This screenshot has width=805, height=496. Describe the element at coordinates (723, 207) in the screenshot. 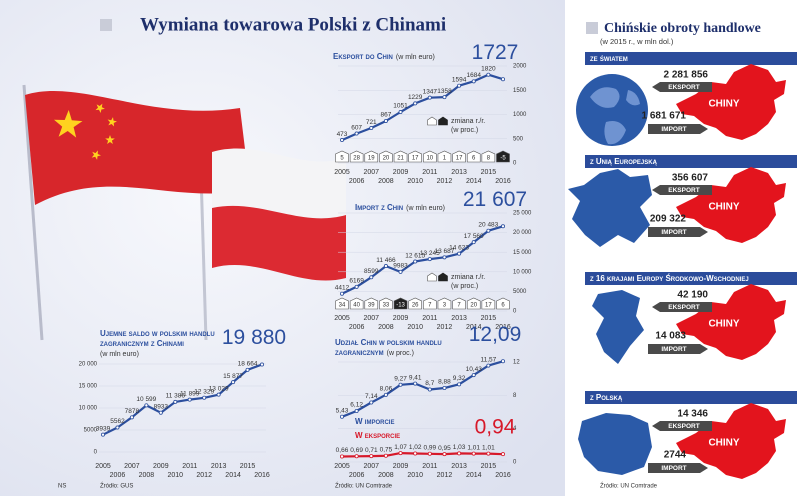

I see `country-label: CHINY` at that location.